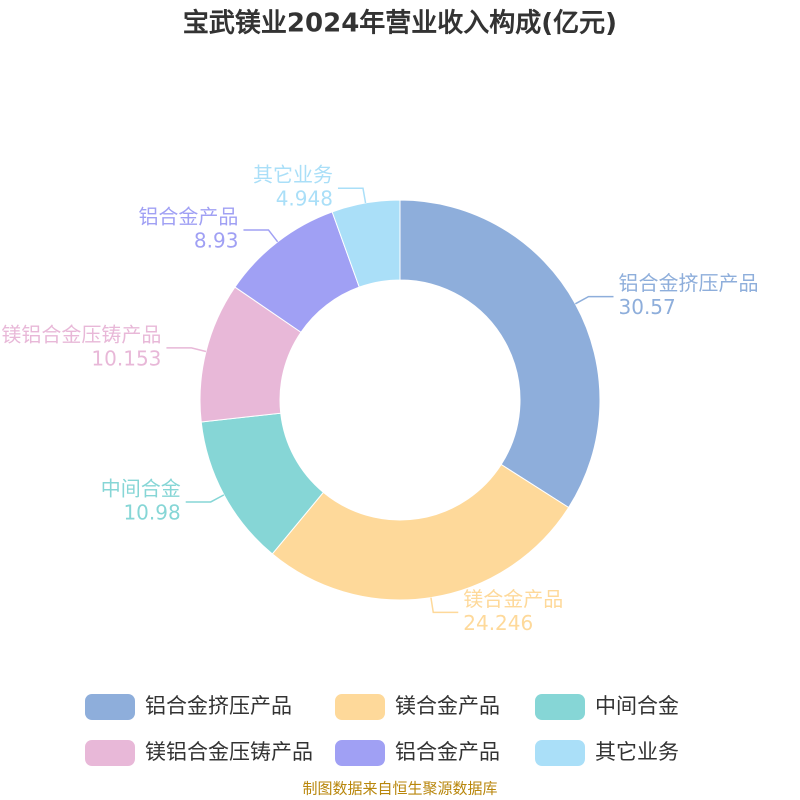  Describe the element at coordinates (151, 512) in the screenshot. I see `data-label-value: 10.98` at that location.